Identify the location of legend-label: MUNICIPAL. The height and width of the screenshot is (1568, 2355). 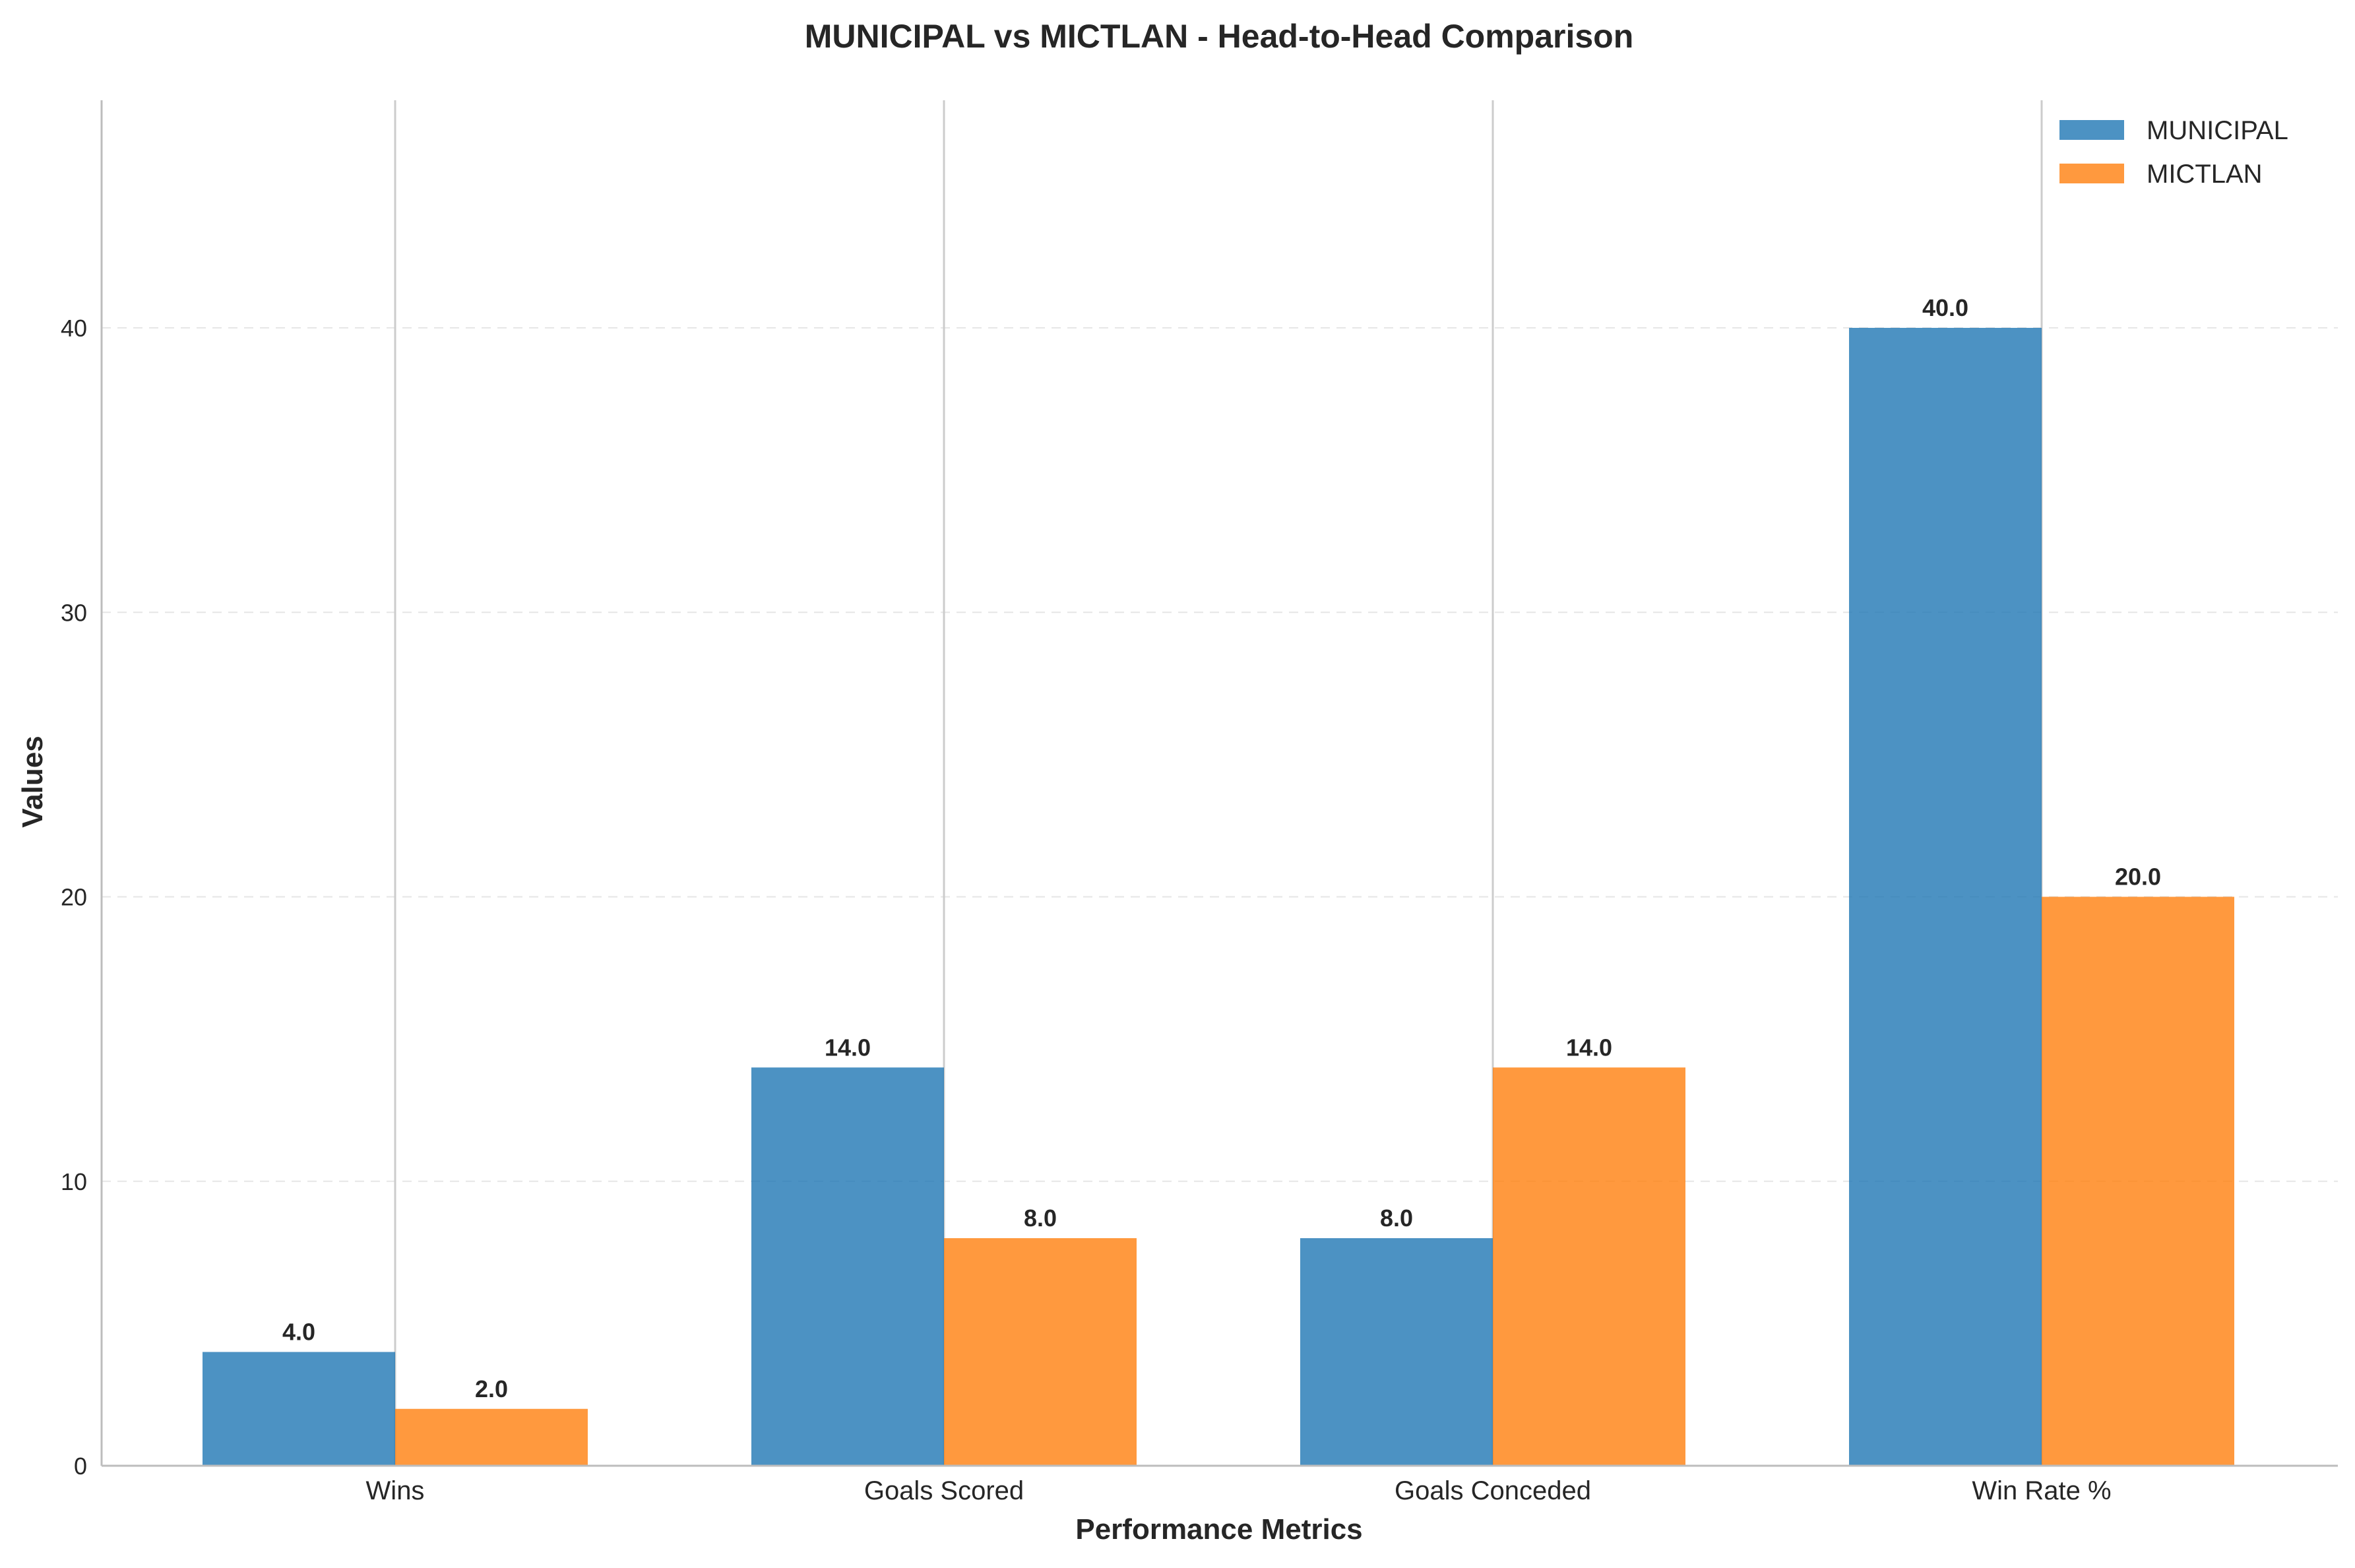
(2217, 130).